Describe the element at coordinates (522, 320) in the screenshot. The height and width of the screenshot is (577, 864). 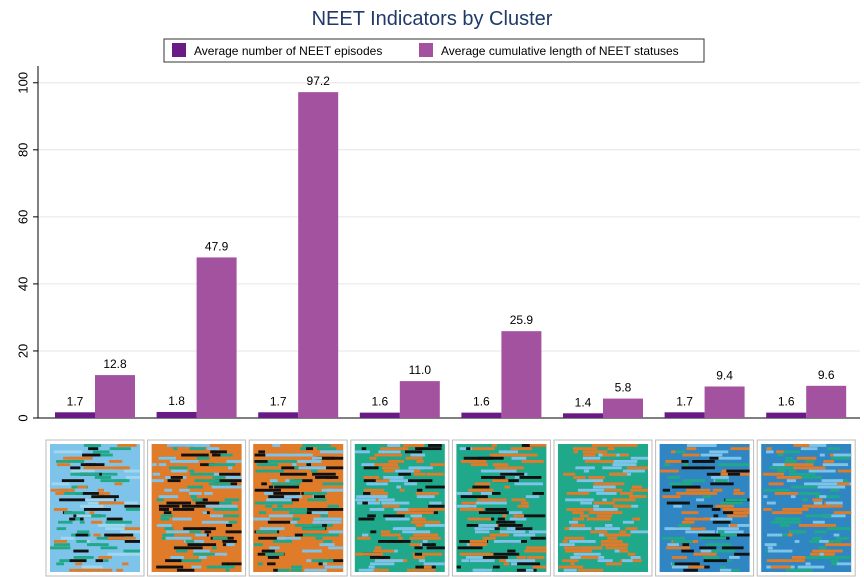
I see `data-label: 25.9` at that location.